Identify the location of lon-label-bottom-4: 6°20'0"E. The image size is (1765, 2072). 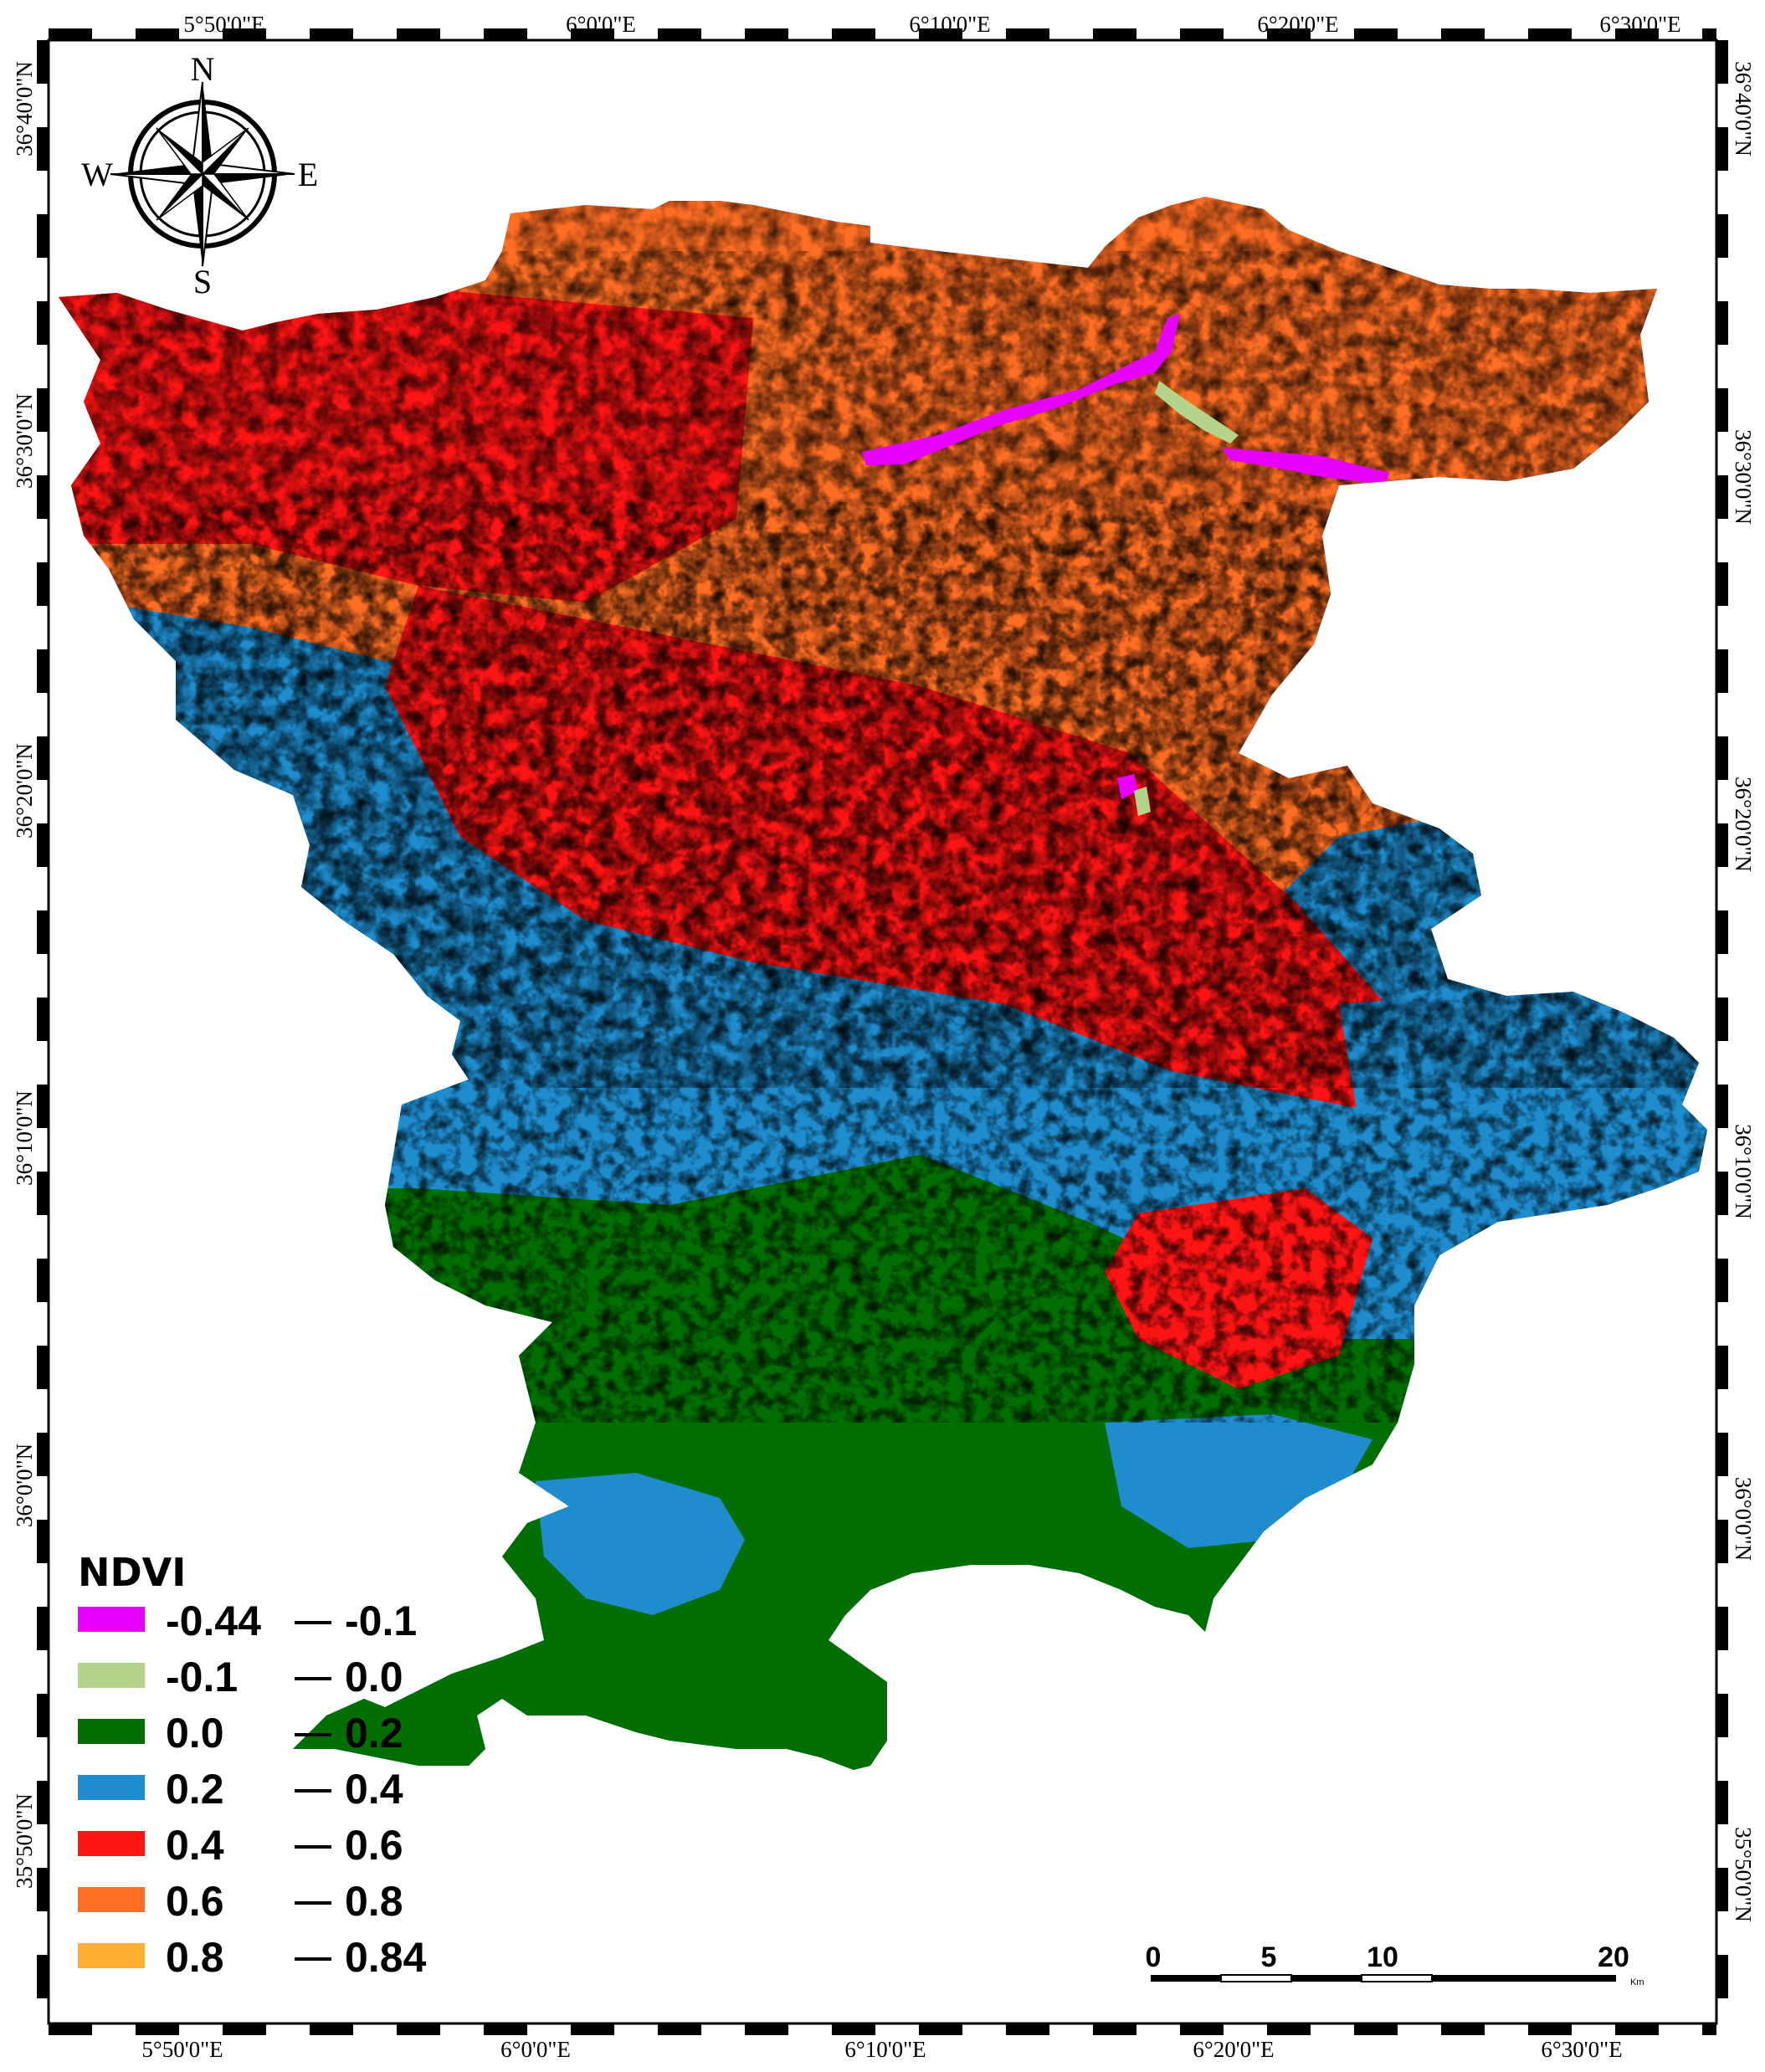
(1233, 2049).